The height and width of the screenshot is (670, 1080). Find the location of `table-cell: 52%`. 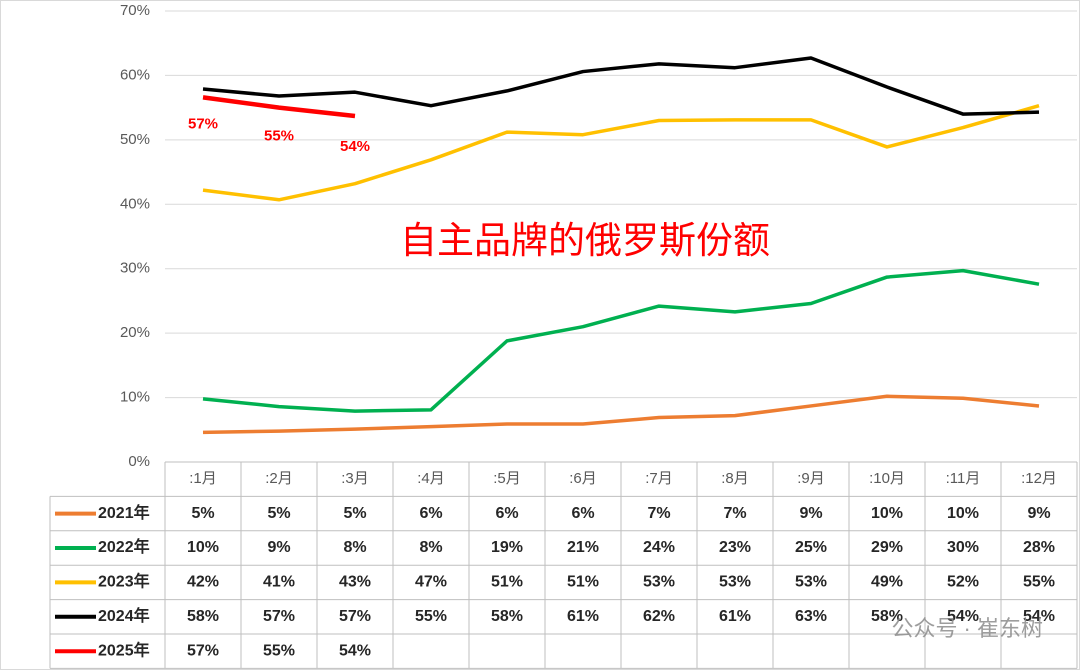

table-cell: 52% is located at coordinates (963, 582).